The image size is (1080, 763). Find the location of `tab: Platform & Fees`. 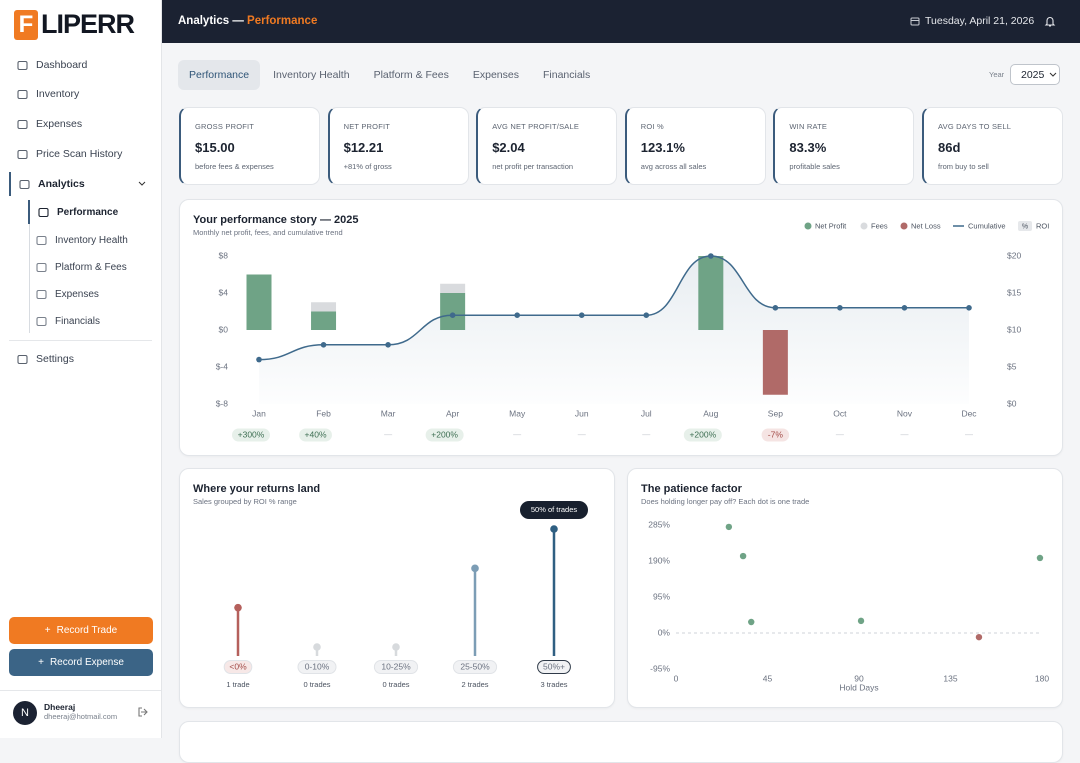

tab: Platform & Fees is located at coordinates (411, 75).